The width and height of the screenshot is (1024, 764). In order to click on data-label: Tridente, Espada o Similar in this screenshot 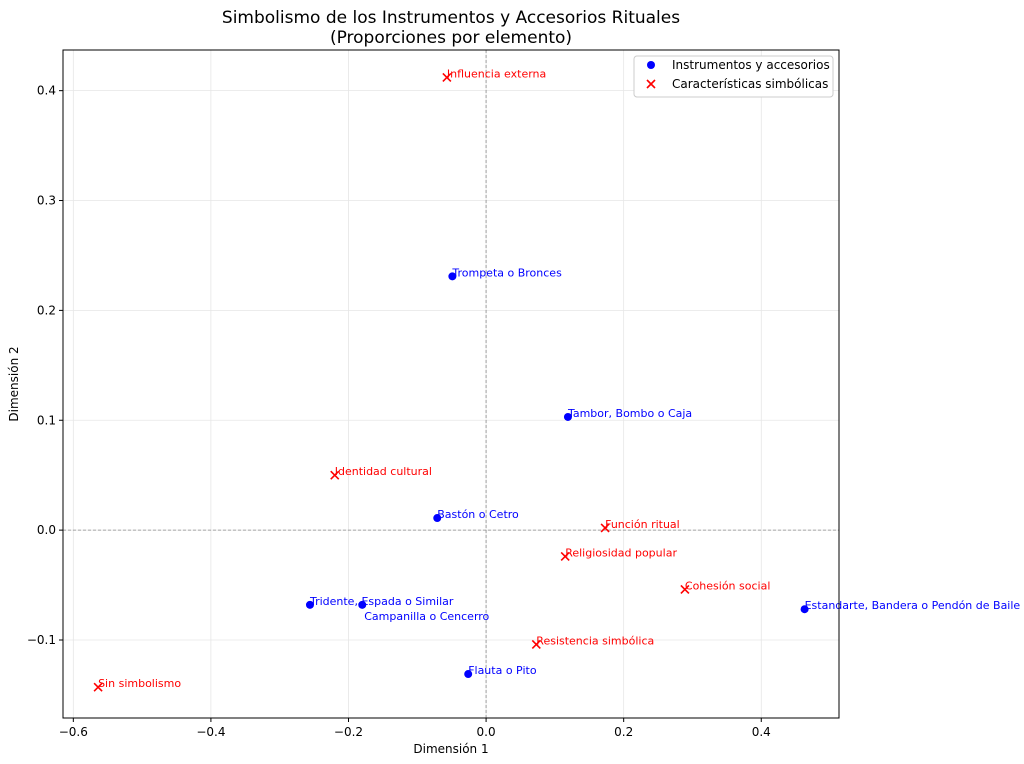, I will do `click(381, 601)`.